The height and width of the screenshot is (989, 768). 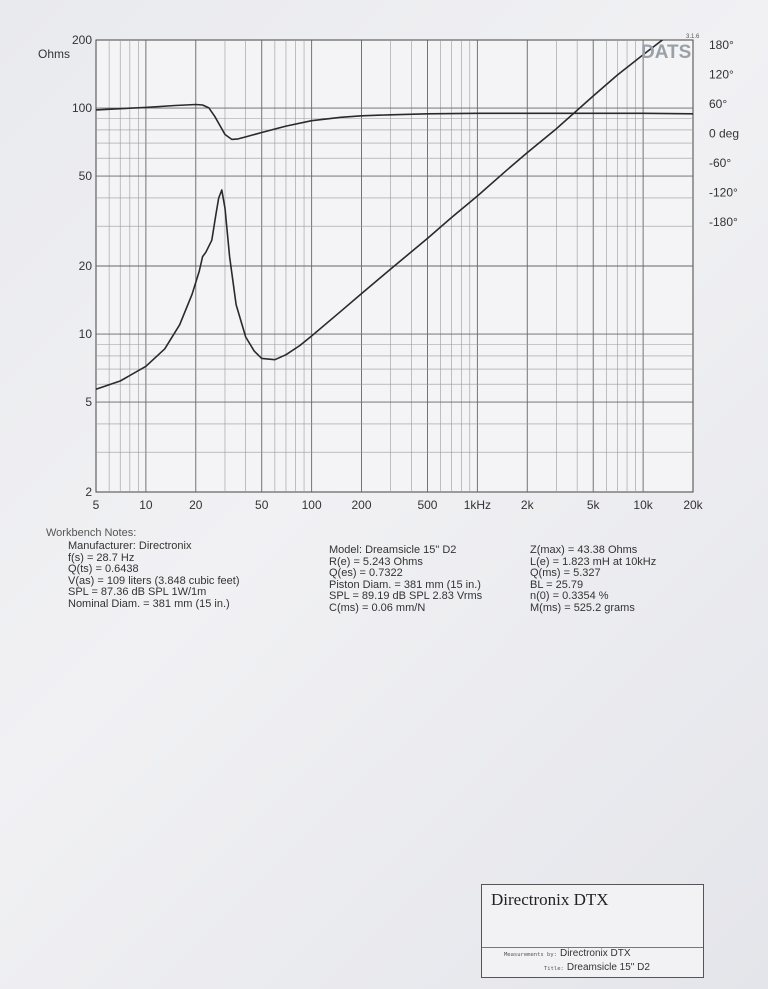 What do you see at coordinates (643, 505) in the screenshot?
I see `x-tick-label: 10k` at bounding box center [643, 505].